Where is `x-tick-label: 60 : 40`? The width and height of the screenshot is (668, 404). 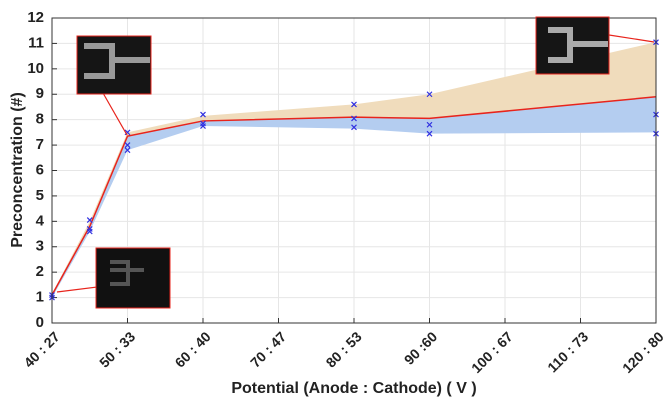
x-tick-label: 60 : 40 is located at coordinates (193, 349).